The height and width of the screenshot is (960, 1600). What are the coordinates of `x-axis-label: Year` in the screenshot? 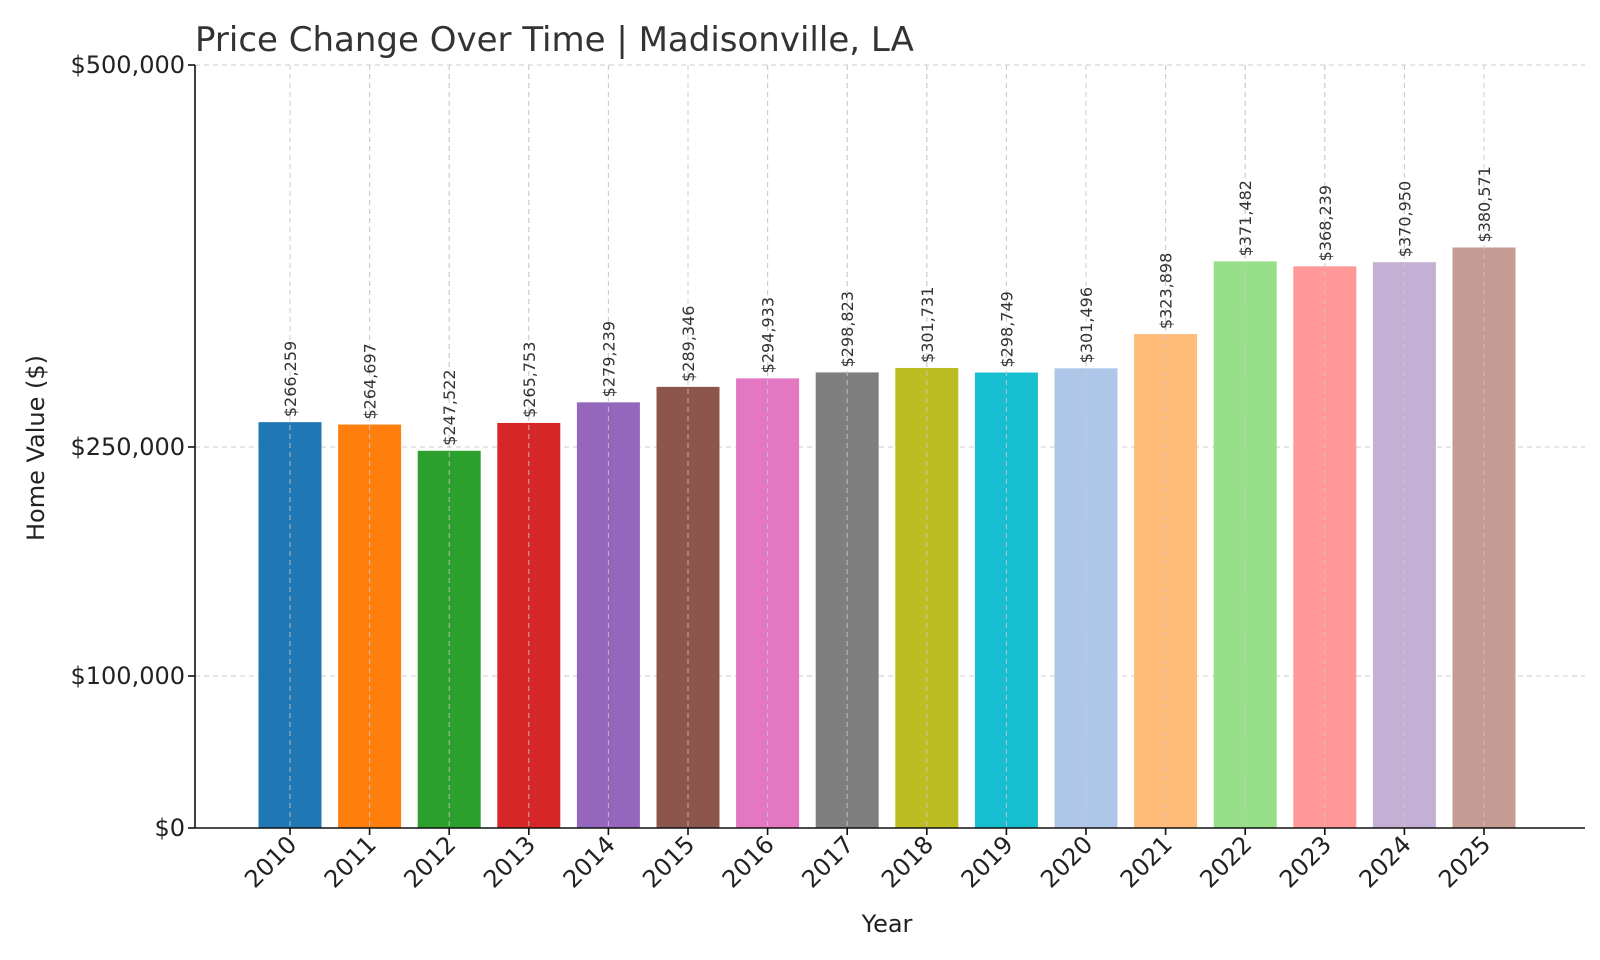 It's located at (887, 924).